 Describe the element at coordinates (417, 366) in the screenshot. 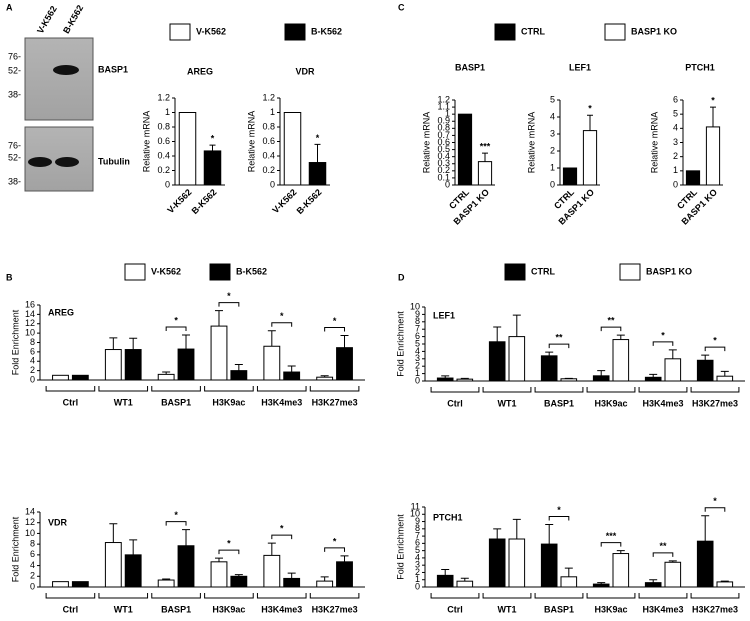

I see `y-tick-label: 2` at that location.